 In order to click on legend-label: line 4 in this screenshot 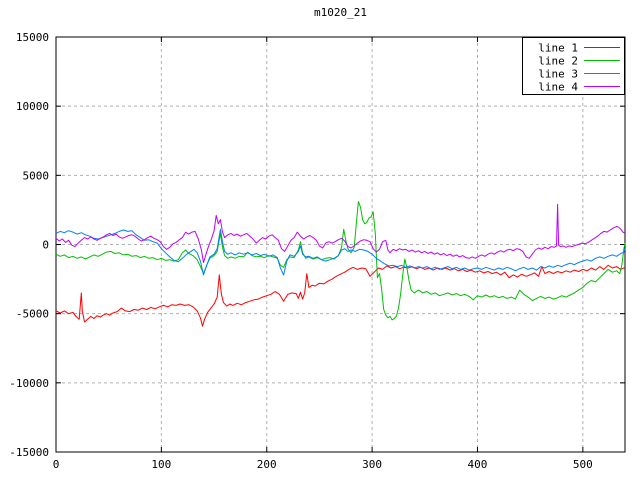, I will do `click(558, 87)`.